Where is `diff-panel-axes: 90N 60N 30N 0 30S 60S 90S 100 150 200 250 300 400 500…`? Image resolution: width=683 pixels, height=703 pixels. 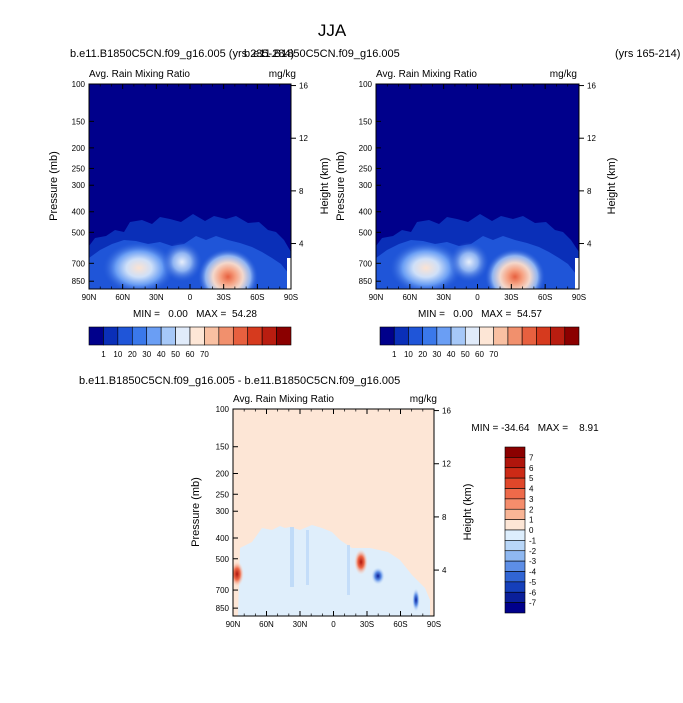
diff-panel-axes: 90N 60N 30N 0 30S 60S 90S 100 150 200 250 300 400 500… is located at coordinates (334, 517).